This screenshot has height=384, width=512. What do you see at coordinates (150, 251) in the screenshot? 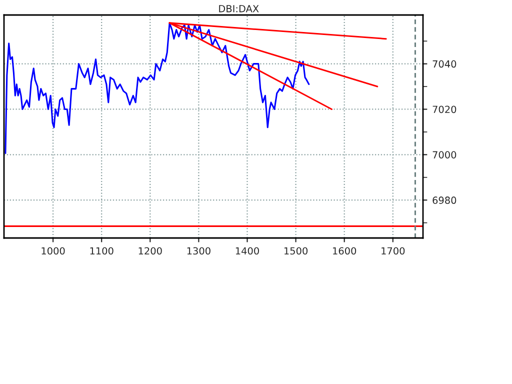
I see `x-tick-label: 1200` at bounding box center [150, 251].